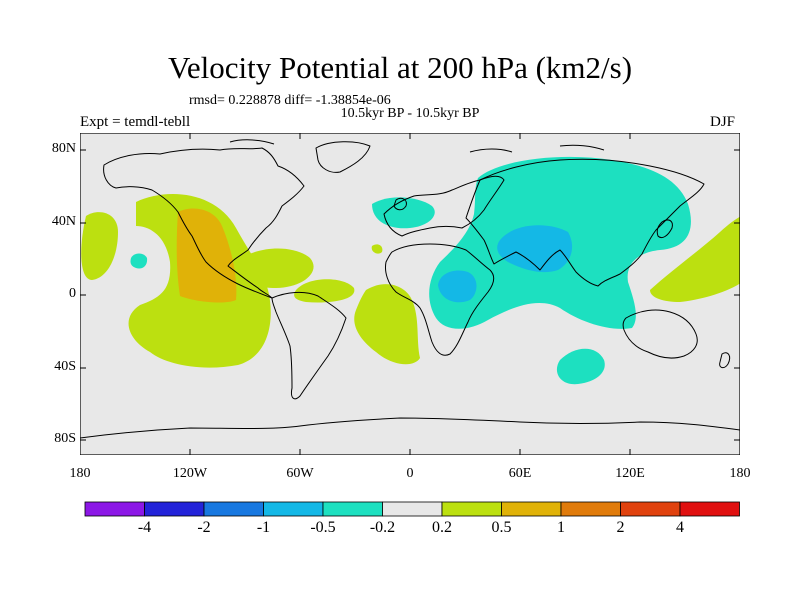  Describe the element at coordinates (275, 268) in the screenshot. I see `central-america-positive-region` at that location.